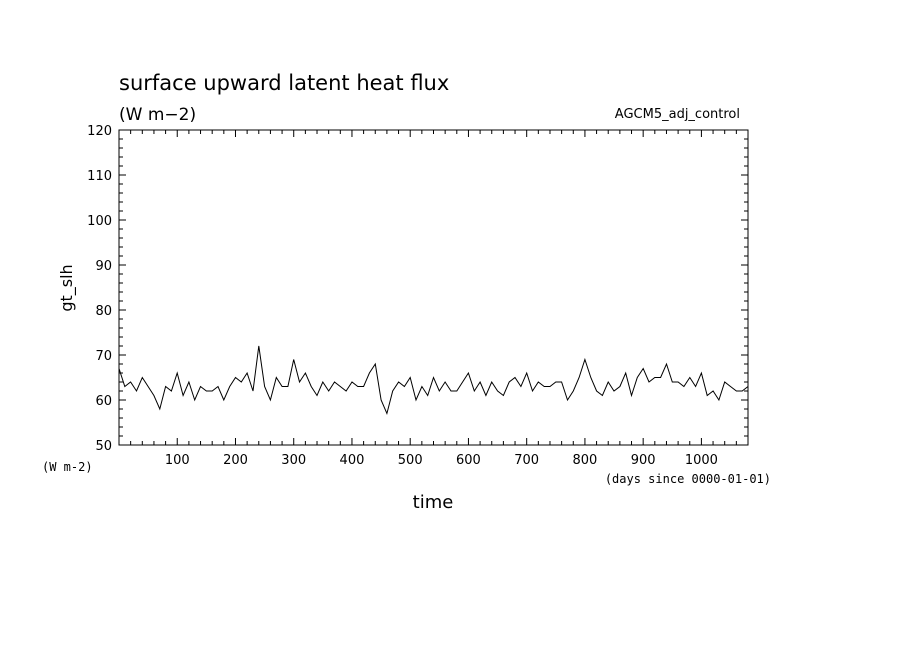 The image size is (904, 654). I want to click on x-tick-label: 300, so click(293, 460).